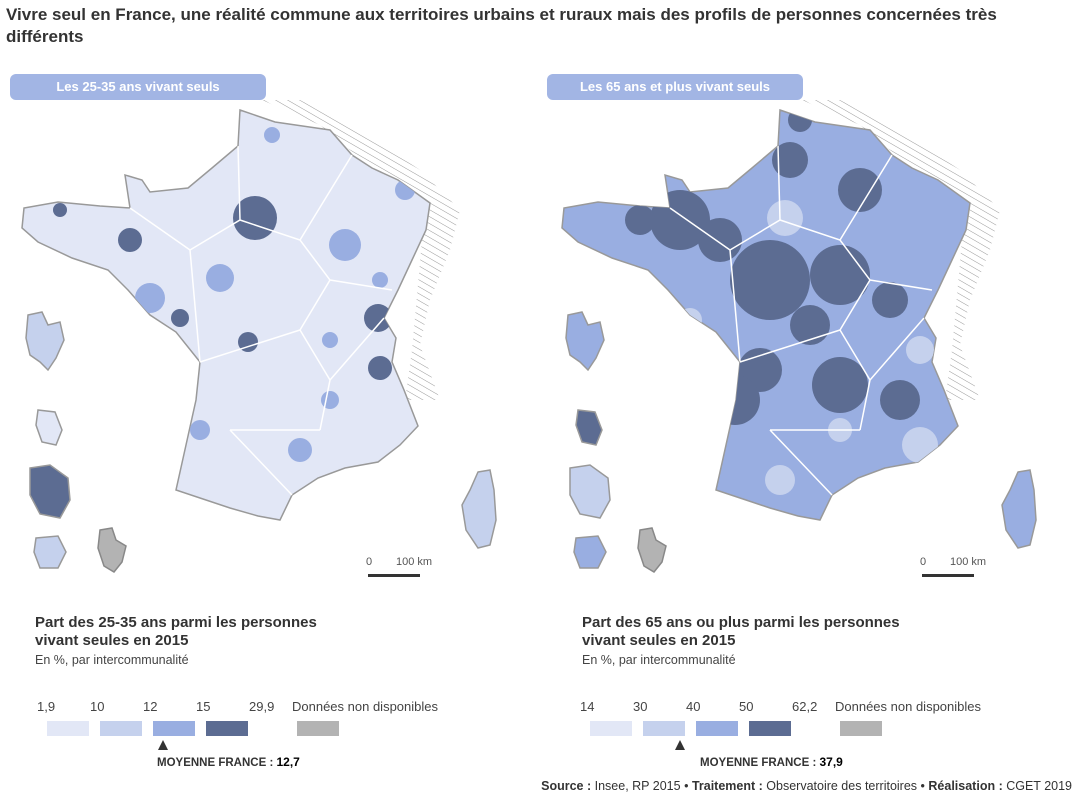  What do you see at coordinates (842, 786) in the screenshot?
I see `treatment-value: Observatoire des territoires` at bounding box center [842, 786].